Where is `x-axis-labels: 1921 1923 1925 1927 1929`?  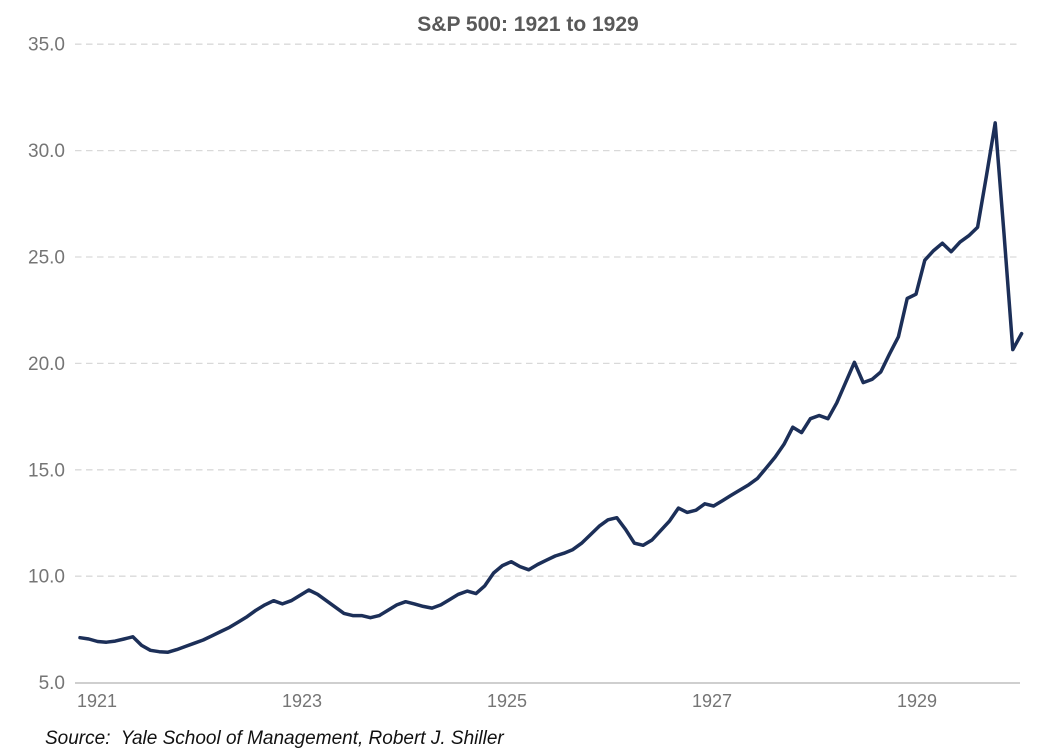 x-axis-labels: 1921 1923 1925 1927 1929 is located at coordinates (507, 701).